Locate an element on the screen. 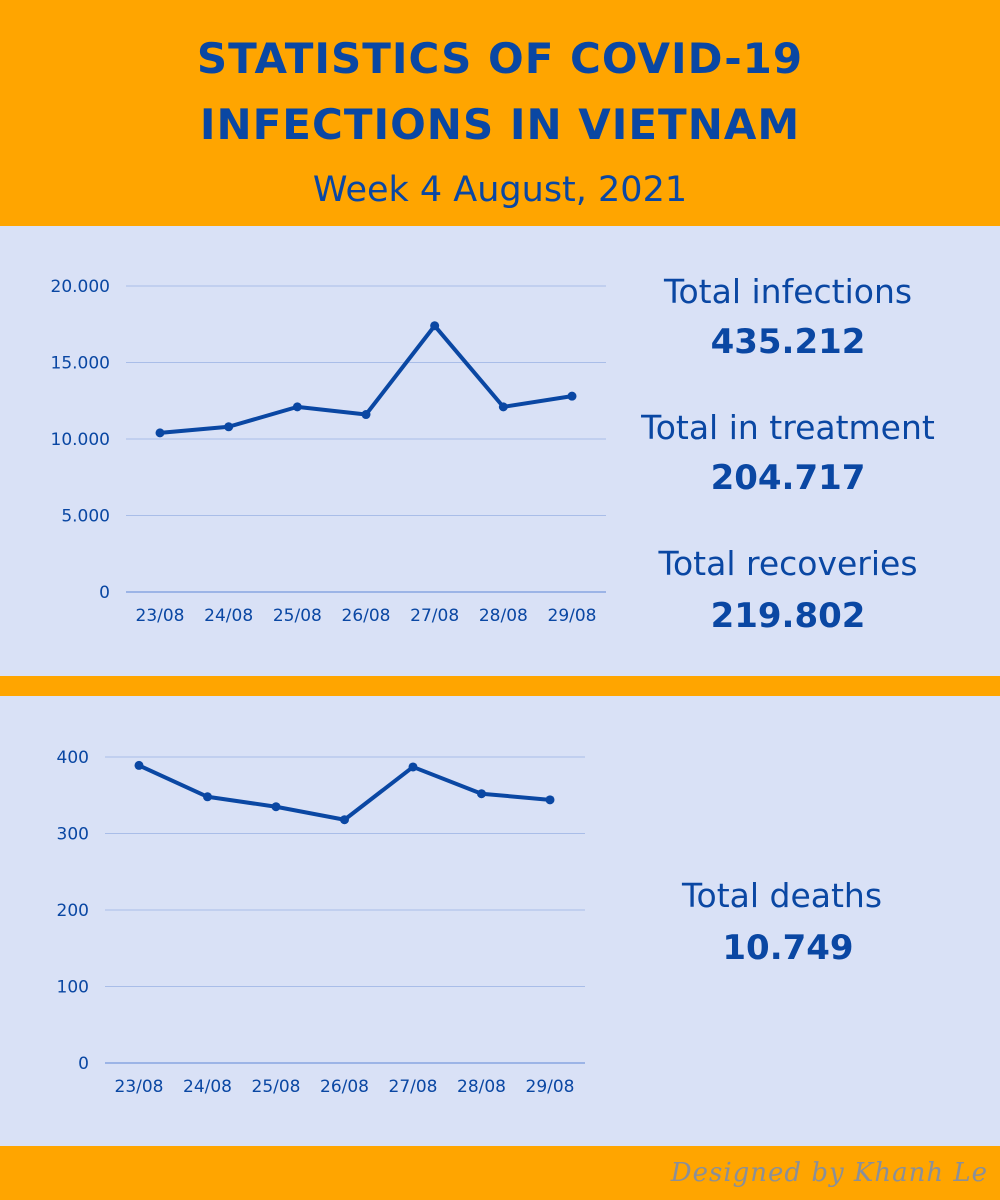 The width and height of the screenshot is (1000, 1200). total-recoveries-label: Total recoveries is located at coordinates (788, 563).